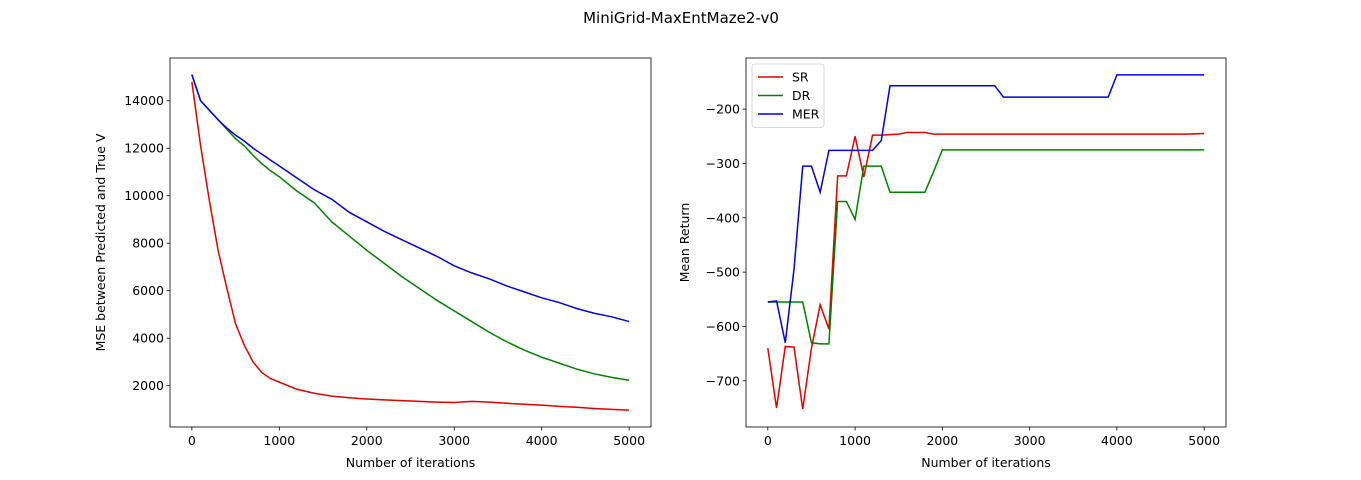 The width and height of the screenshot is (1361, 480). What do you see at coordinates (801, 95) in the screenshot?
I see `legend-label: DR` at bounding box center [801, 95].